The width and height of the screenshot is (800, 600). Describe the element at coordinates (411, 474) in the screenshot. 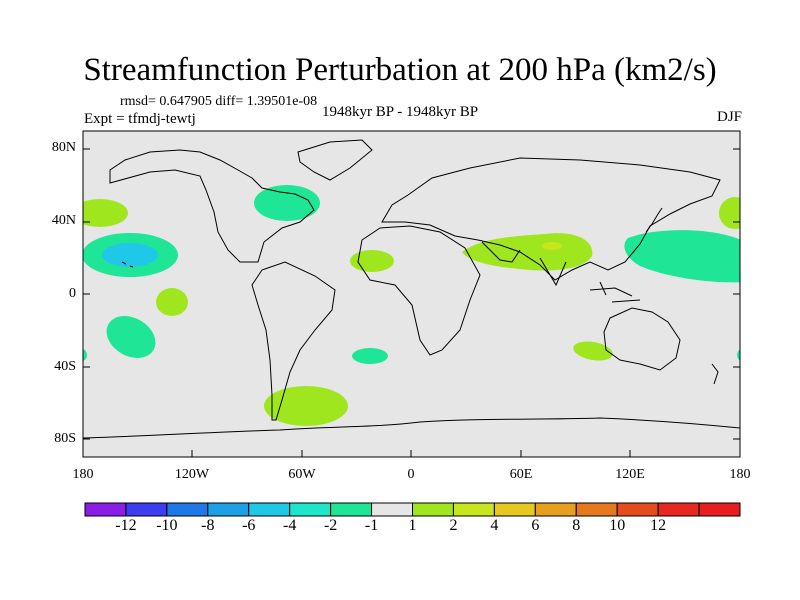

I see `lon-label-0: 0` at that location.